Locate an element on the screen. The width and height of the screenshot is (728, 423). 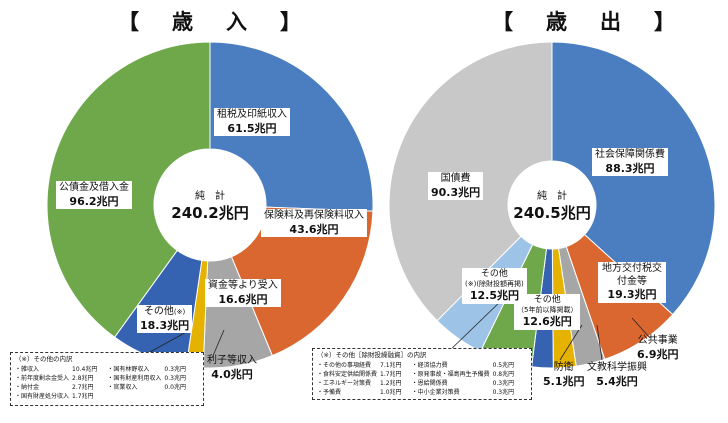
label-interest-revenue-name: 利子等収入 is located at coordinates (232, 360).